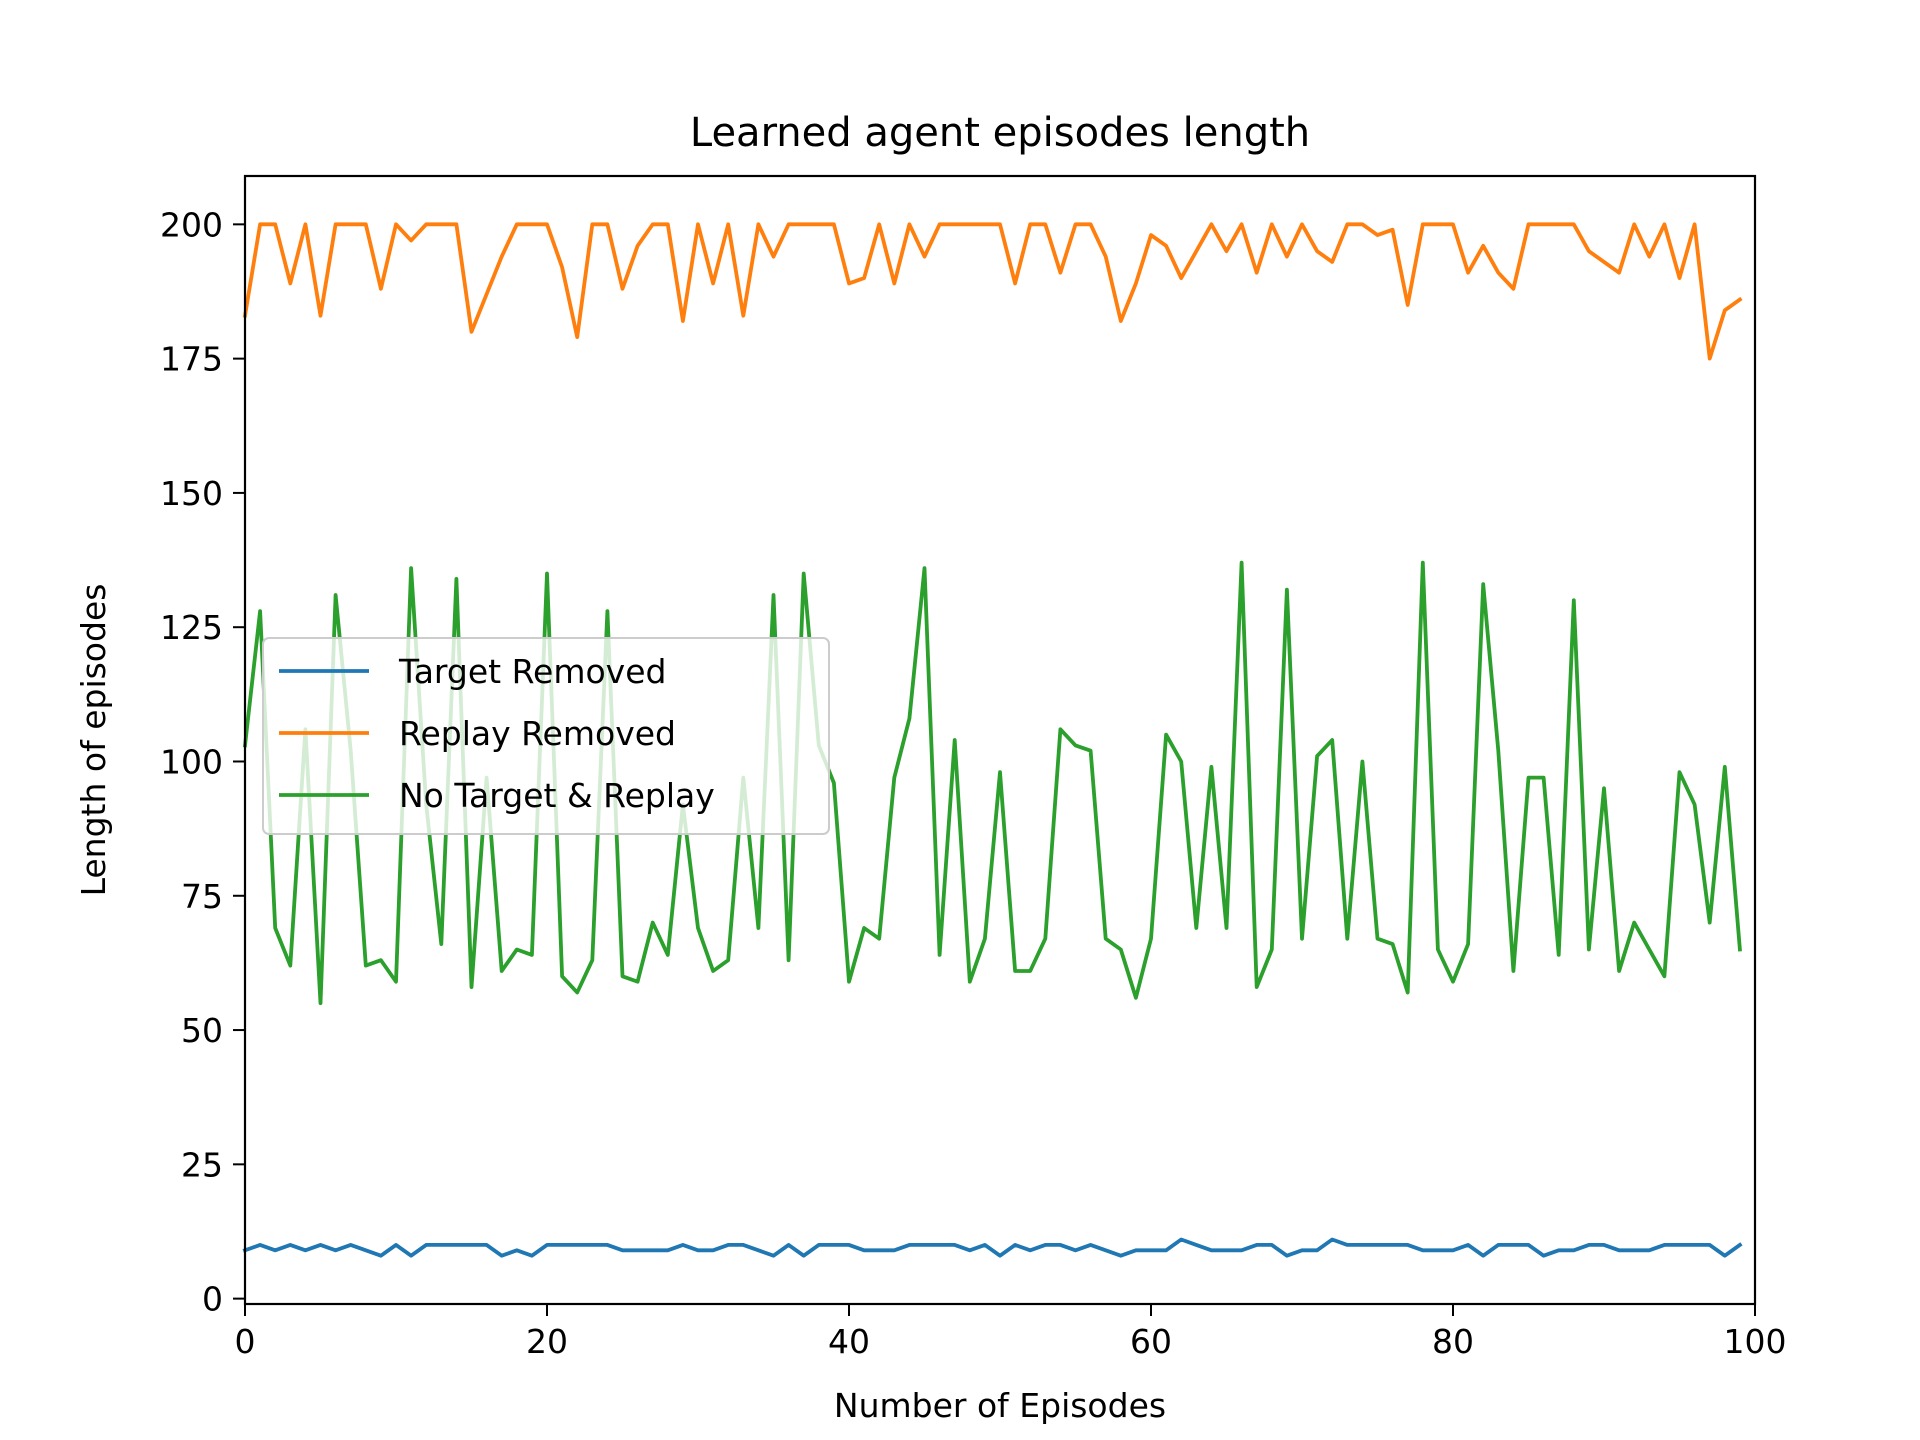 Image resolution: width=1920 pixels, height=1440 pixels. Describe the element at coordinates (191, 359) in the screenshot. I see `y-tick-label: 175` at that location.